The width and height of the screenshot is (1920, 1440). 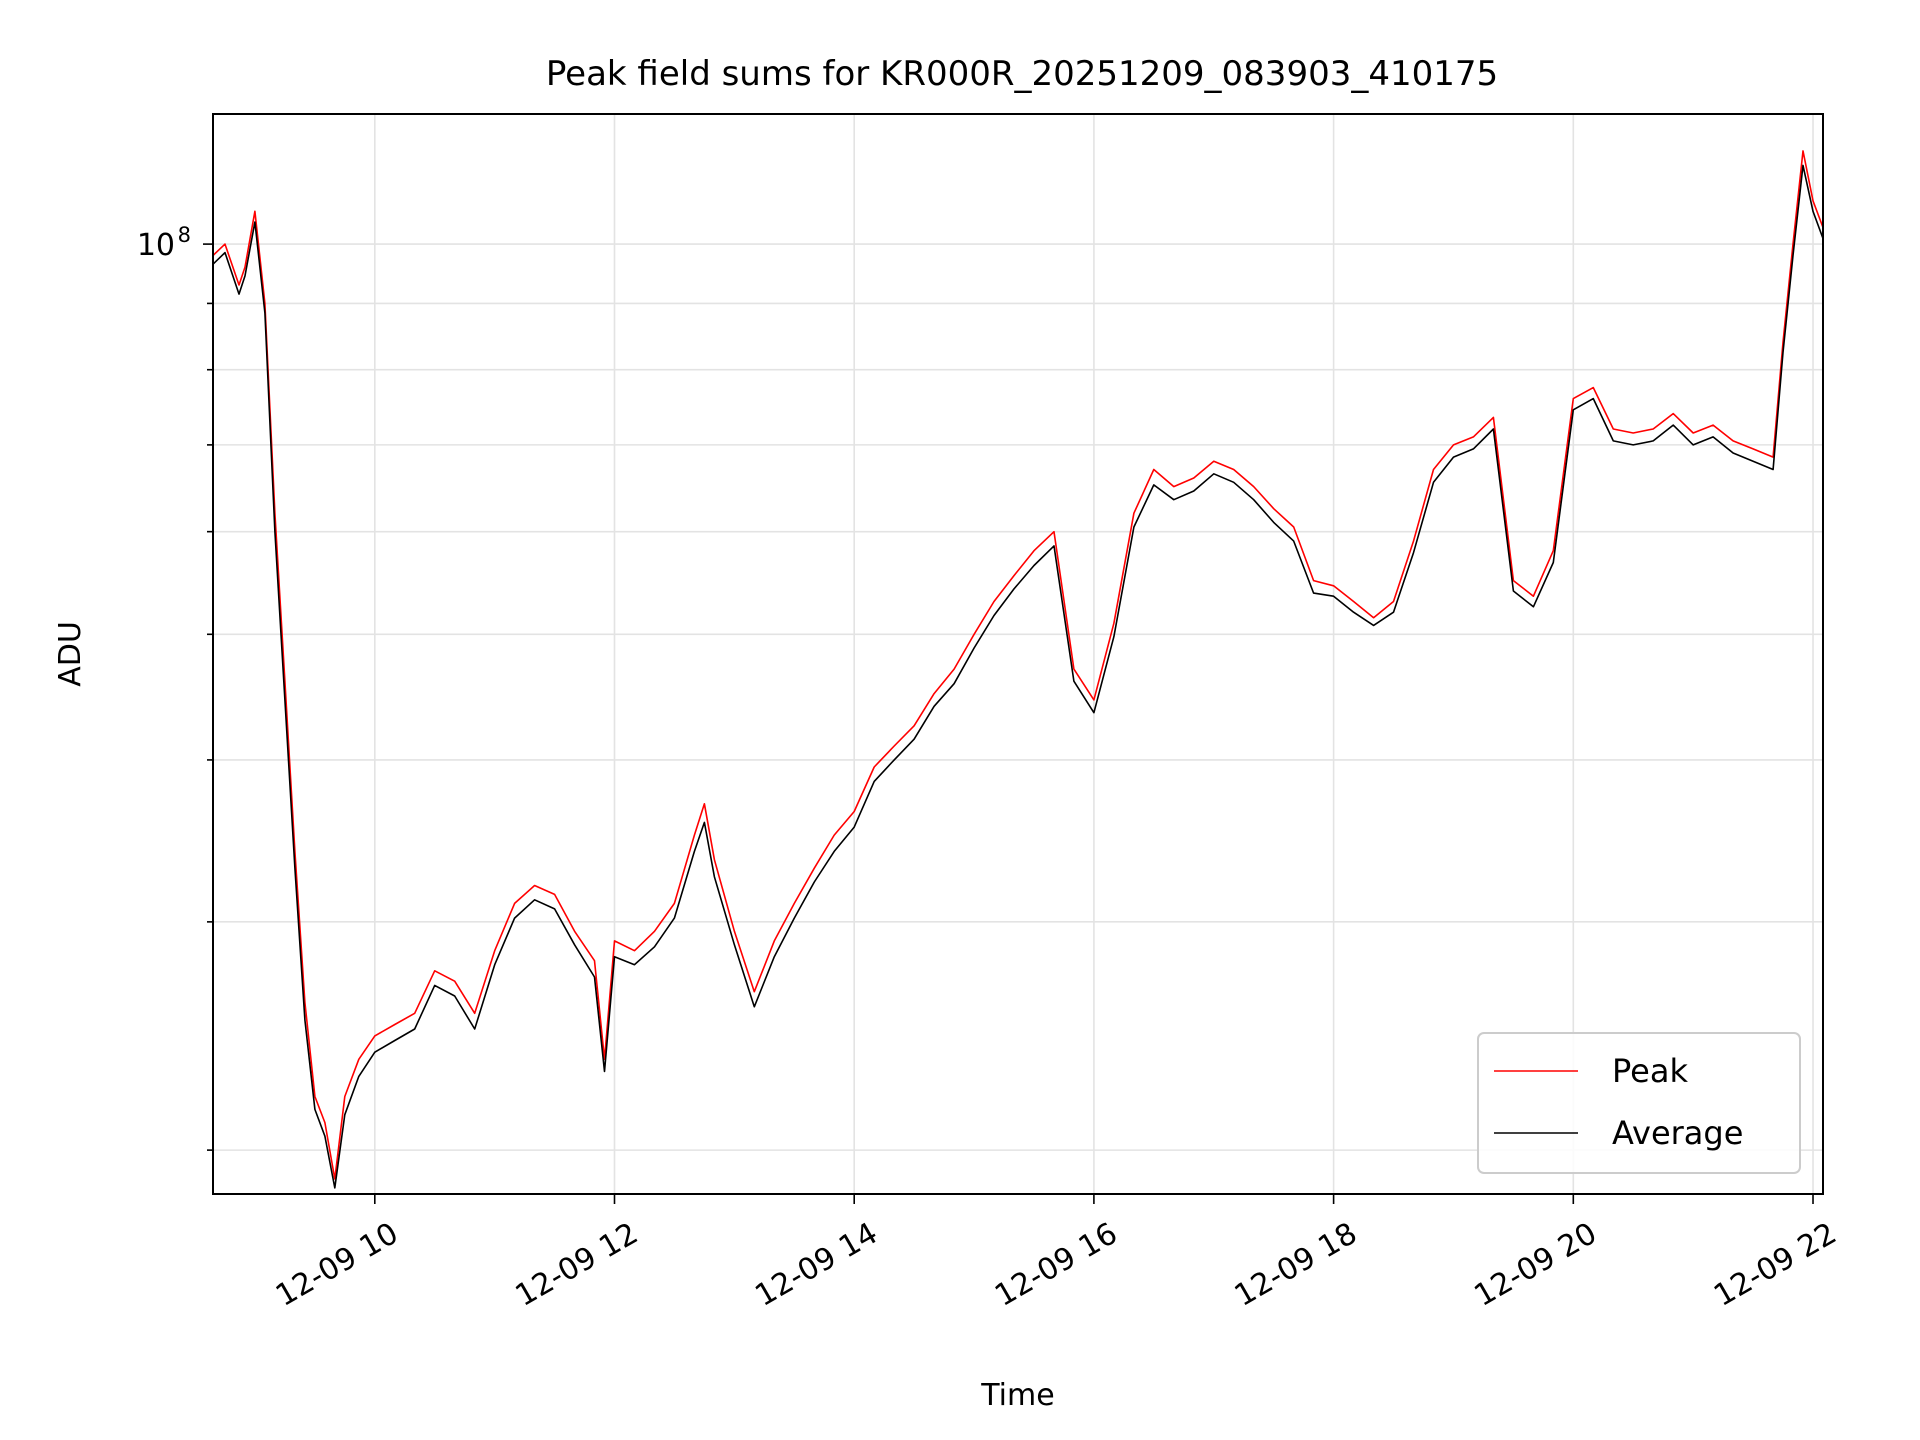 What do you see at coordinates (1017, 1395) in the screenshot?
I see `x-axis-label: Time` at bounding box center [1017, 1395].